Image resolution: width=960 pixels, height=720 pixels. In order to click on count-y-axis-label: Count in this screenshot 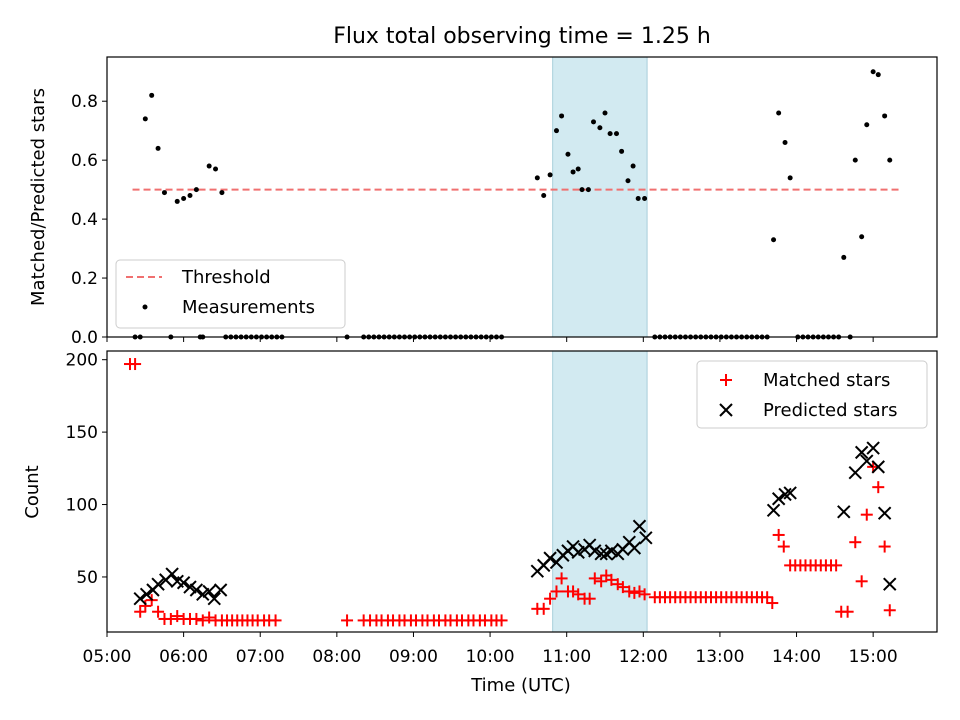, I will do `click(32, 491)`.